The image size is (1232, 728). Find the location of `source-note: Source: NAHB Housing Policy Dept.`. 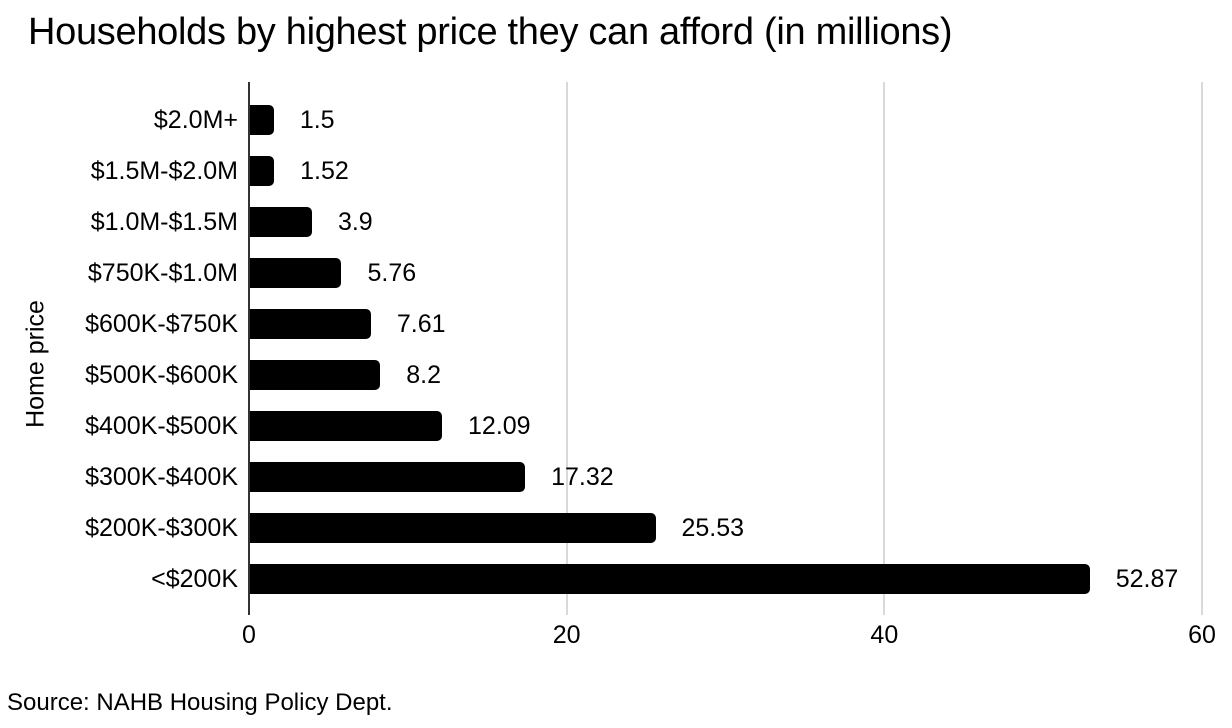

source-note: Source: NAHB Housing Policy Dept. is located at coordinates (200, 702).